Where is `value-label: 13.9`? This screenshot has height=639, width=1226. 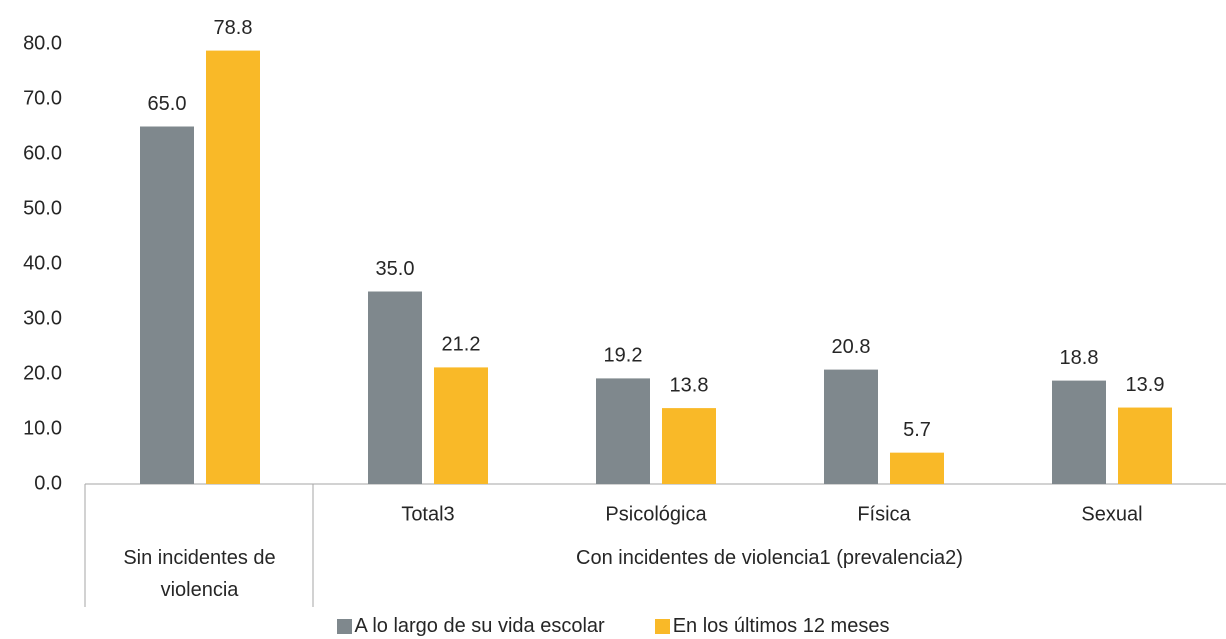
value-label: 13.9 is located at coordinates (1145, 385).